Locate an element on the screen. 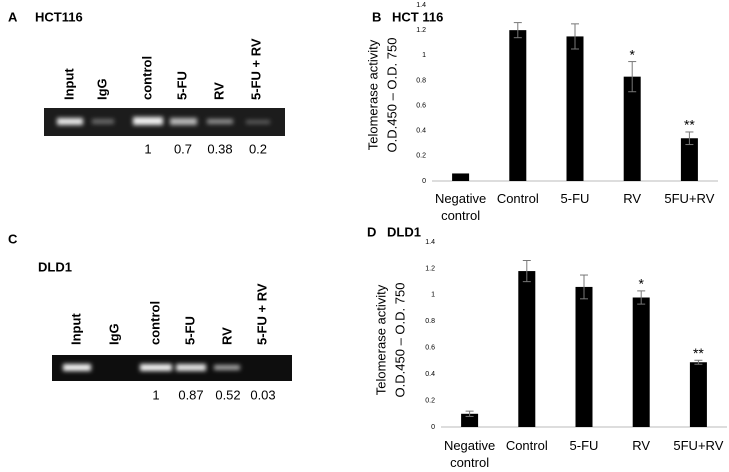  panel-label: C is located at coordinates (13, 238).